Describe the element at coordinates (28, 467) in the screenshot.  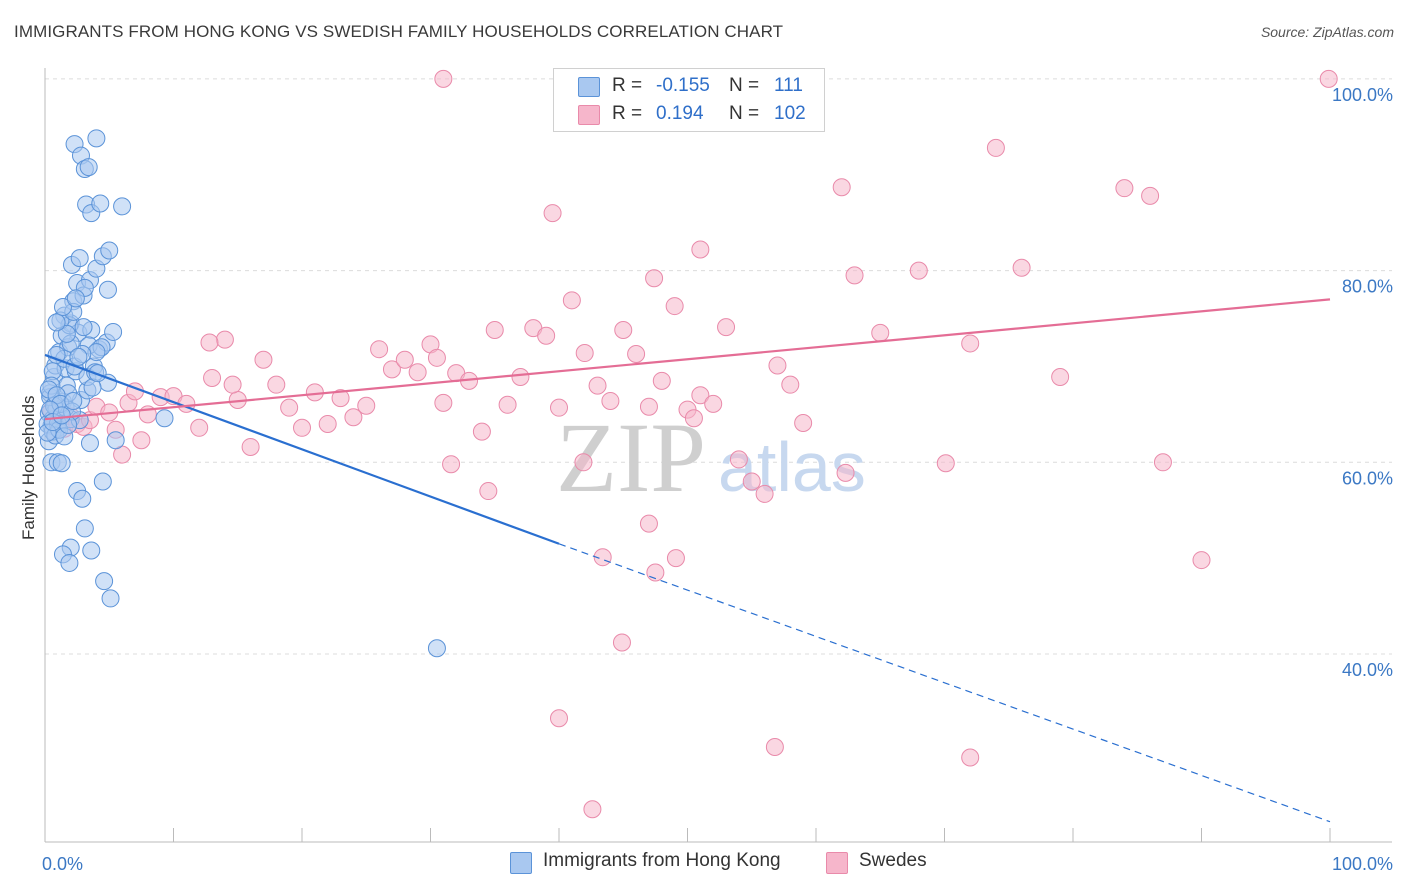
I see `y-axis-label: Family Households` at that location.